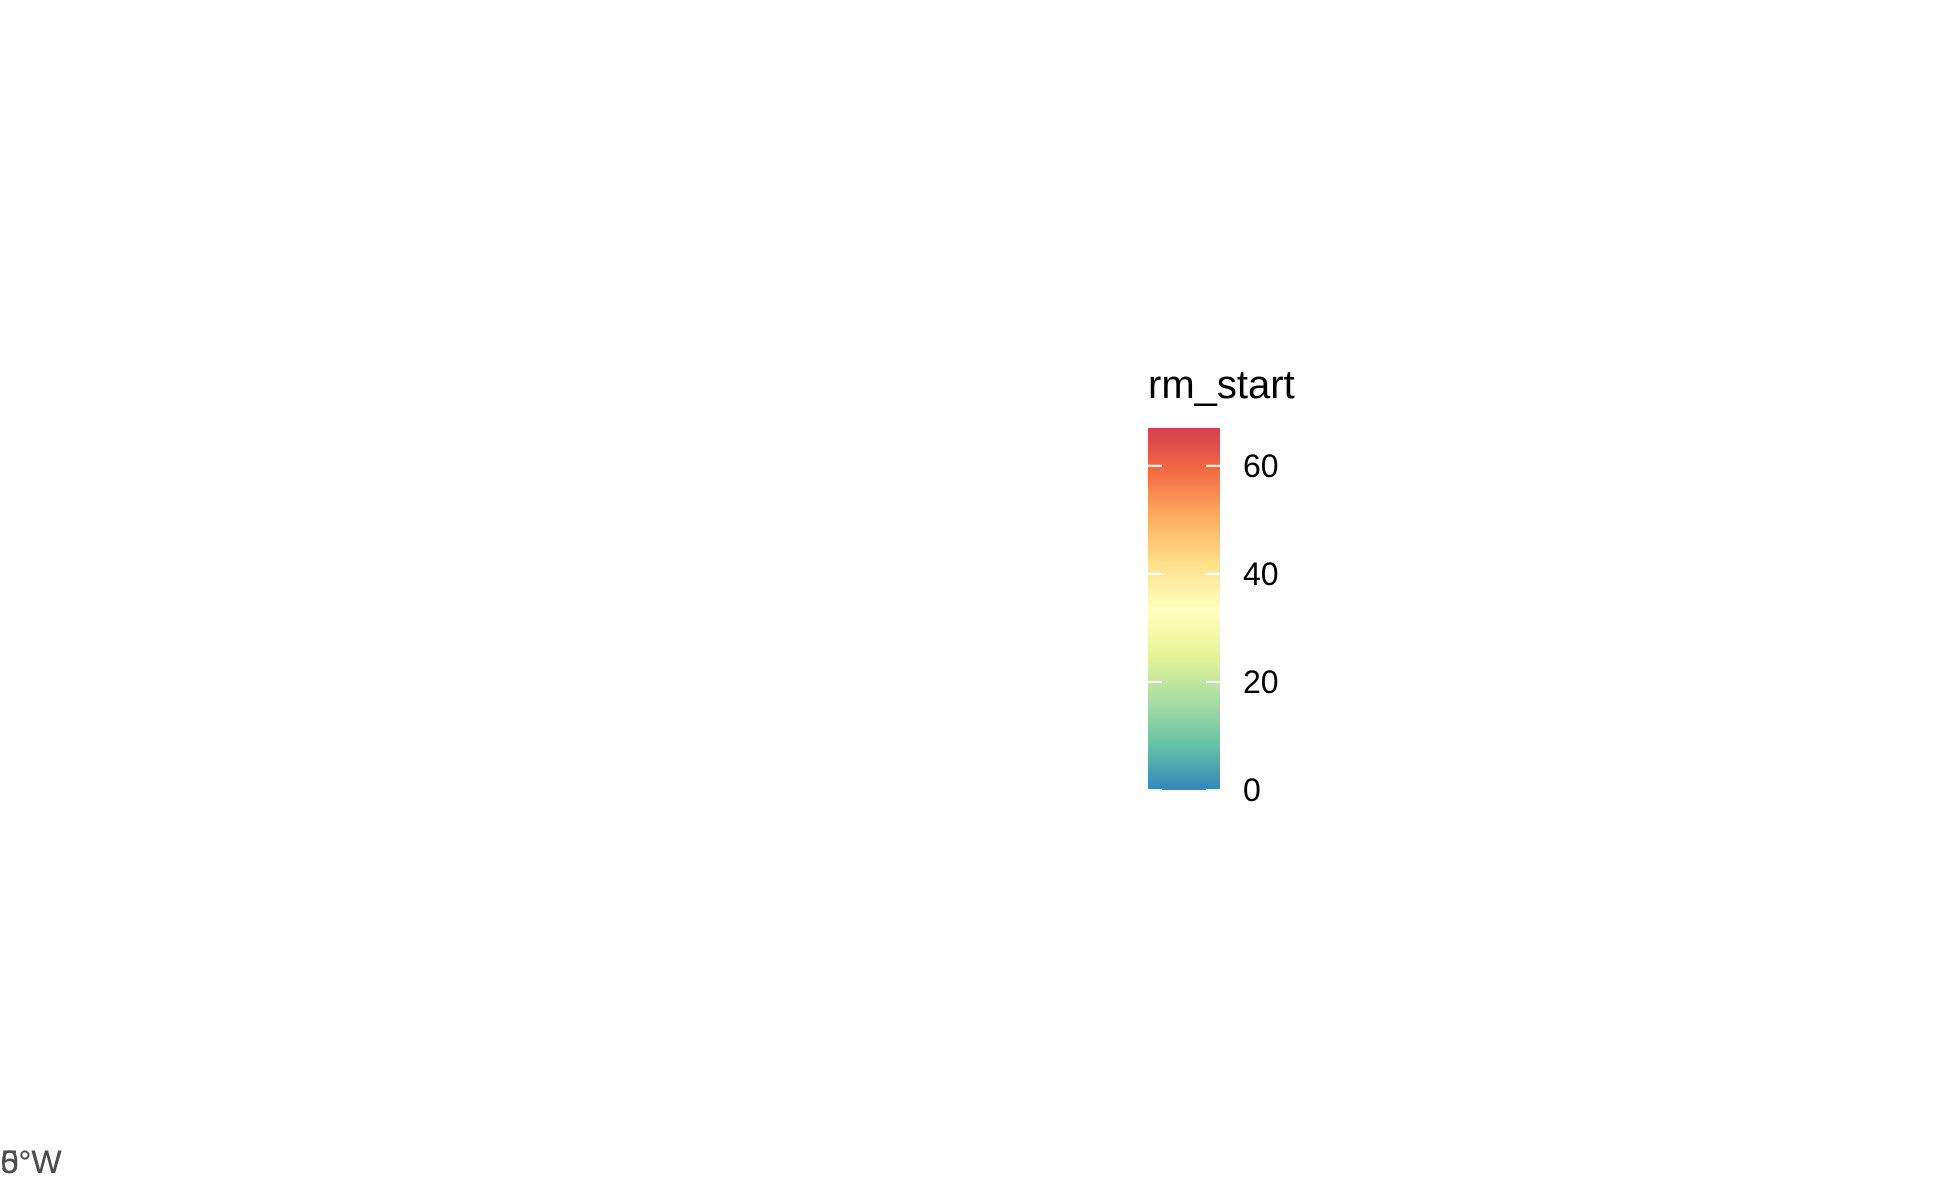 This screenshot has height=1200, width=1950. I want to click on x-tick-label: 121.5°W, so click(31, 1162).